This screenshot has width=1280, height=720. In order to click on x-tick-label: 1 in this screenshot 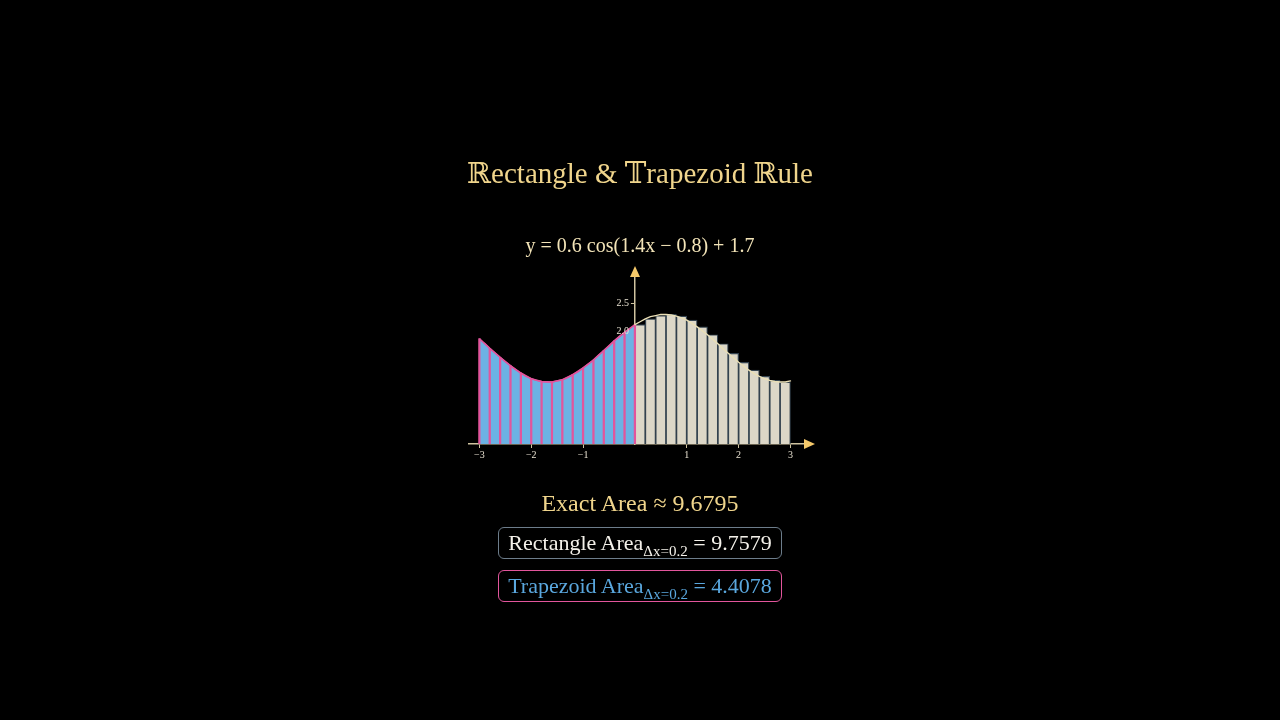, I will do `click(687, 454)`.